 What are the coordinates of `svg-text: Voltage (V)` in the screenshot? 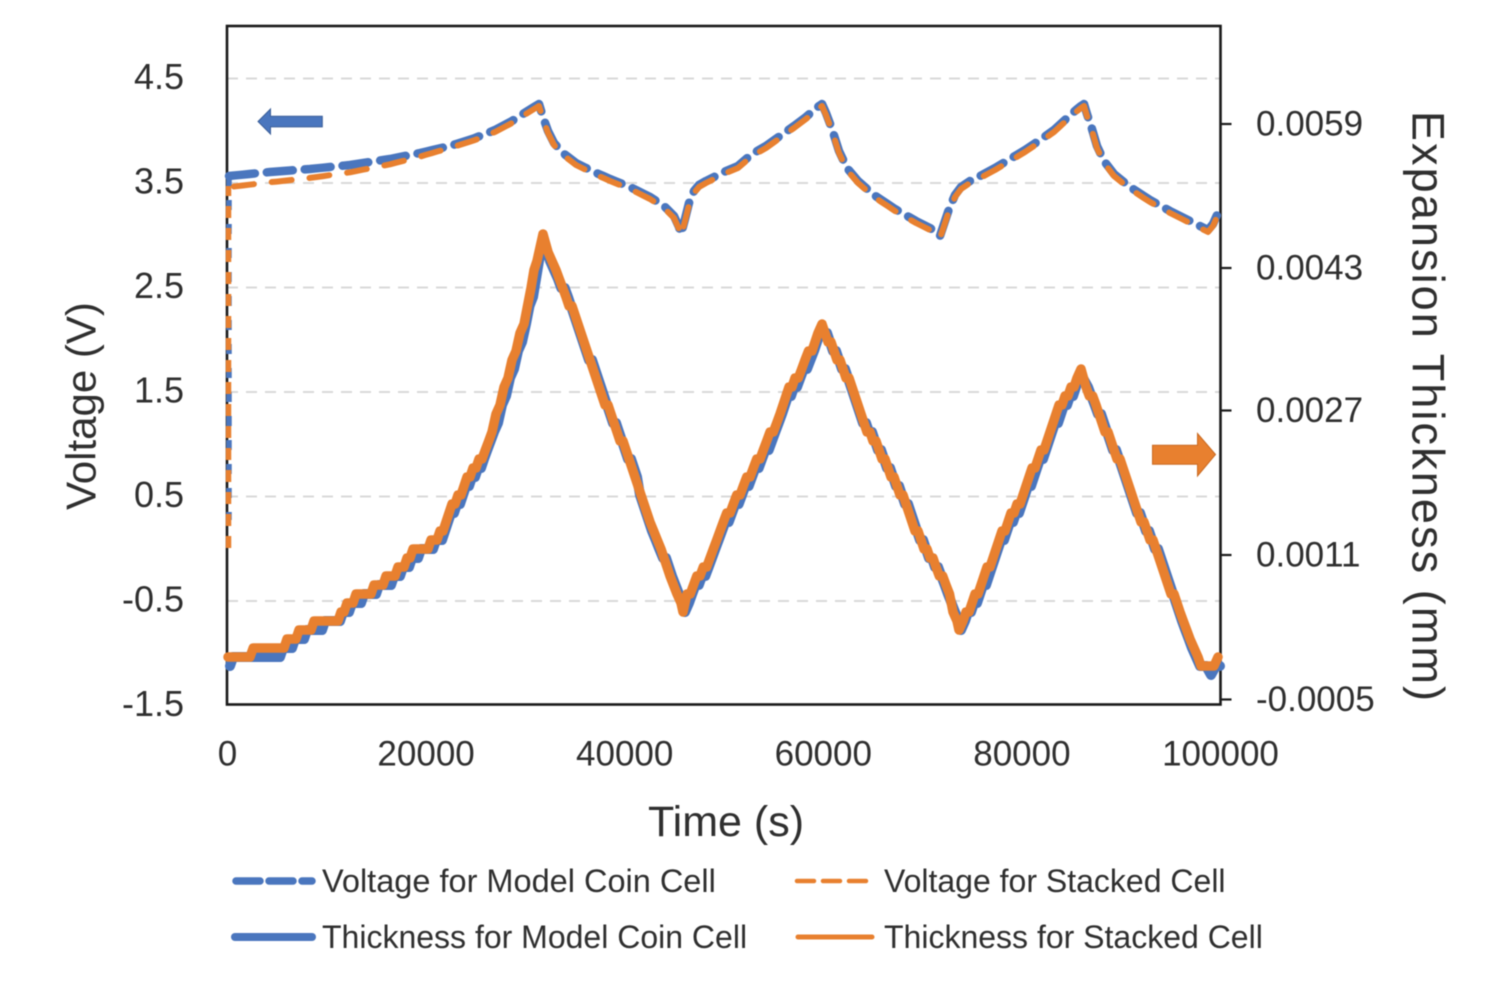 It's located at (81, 406).